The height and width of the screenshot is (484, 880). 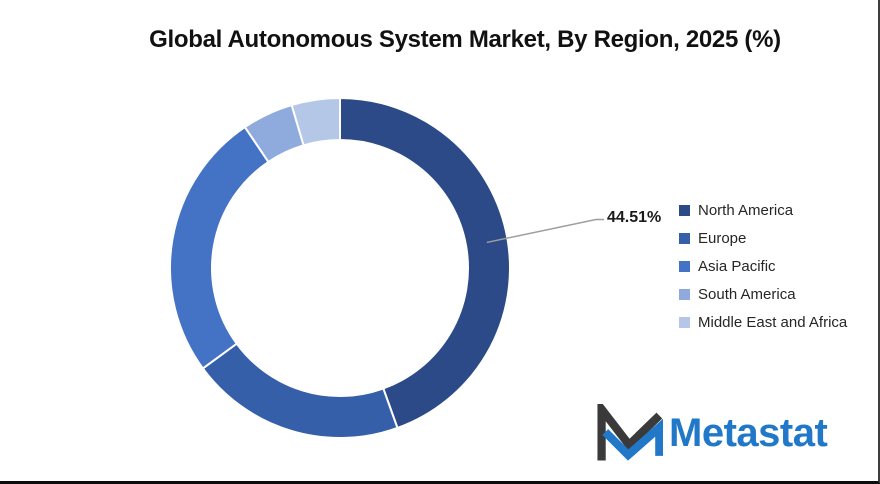 What do you see at coordinates (722, 238) in the screenshot?
I see `legend-label: Europe` at bounding box center [722, 238].